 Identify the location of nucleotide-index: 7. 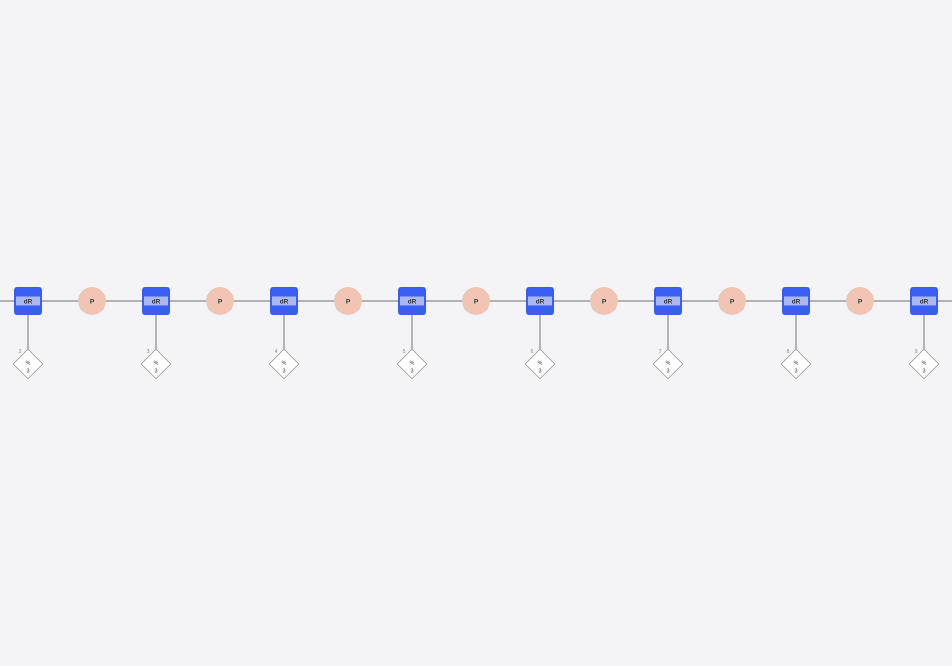
(660, 352).